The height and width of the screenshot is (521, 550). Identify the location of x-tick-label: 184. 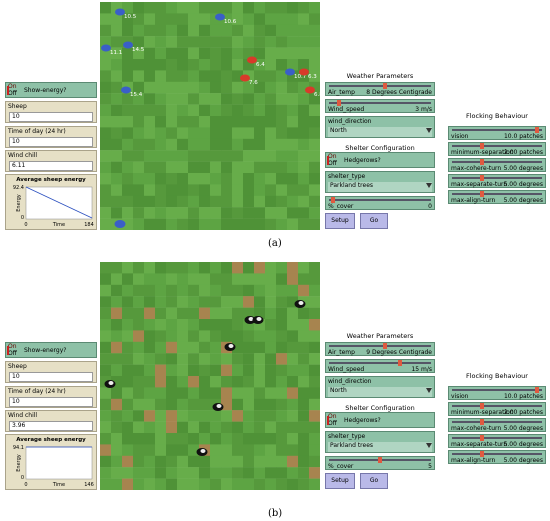
(89, 225).